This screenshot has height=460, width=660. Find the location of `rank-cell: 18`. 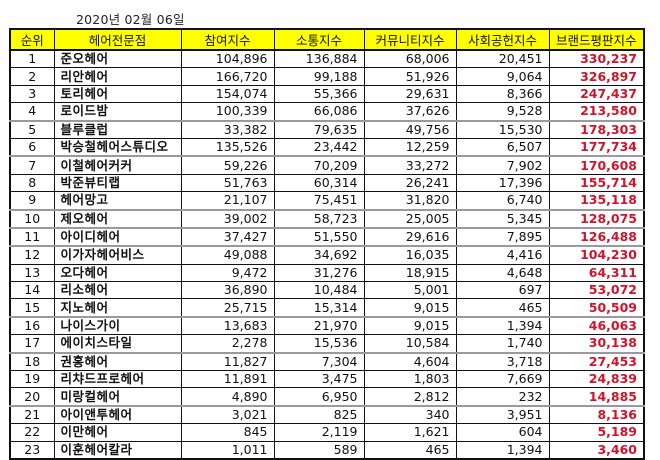

rank-cell: 18 is located at coordinates (32, 362).